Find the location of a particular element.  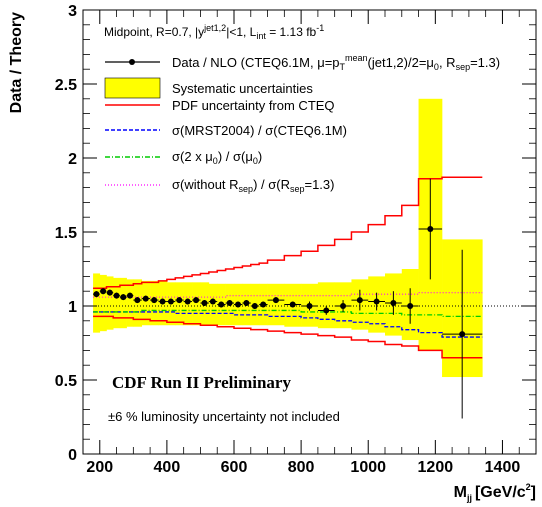

y-tick-label: 1.5 is located at coordinates (66, 233).